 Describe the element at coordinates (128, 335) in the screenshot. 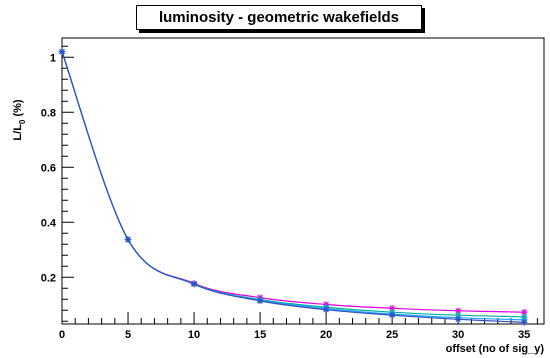

I see `x-tick-label: 5` at that location.